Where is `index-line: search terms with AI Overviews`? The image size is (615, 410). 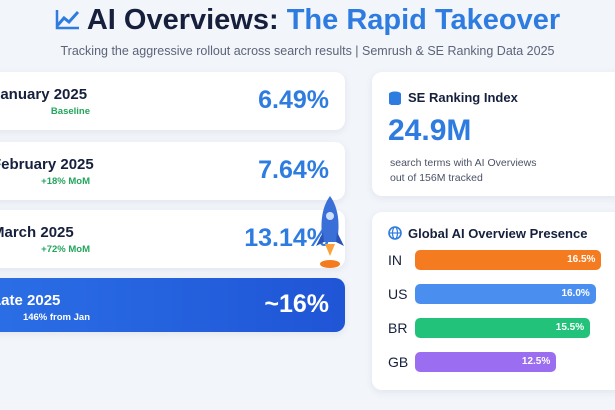 index-line: search terms with AI Overviews is located at coordinates (463, 163).